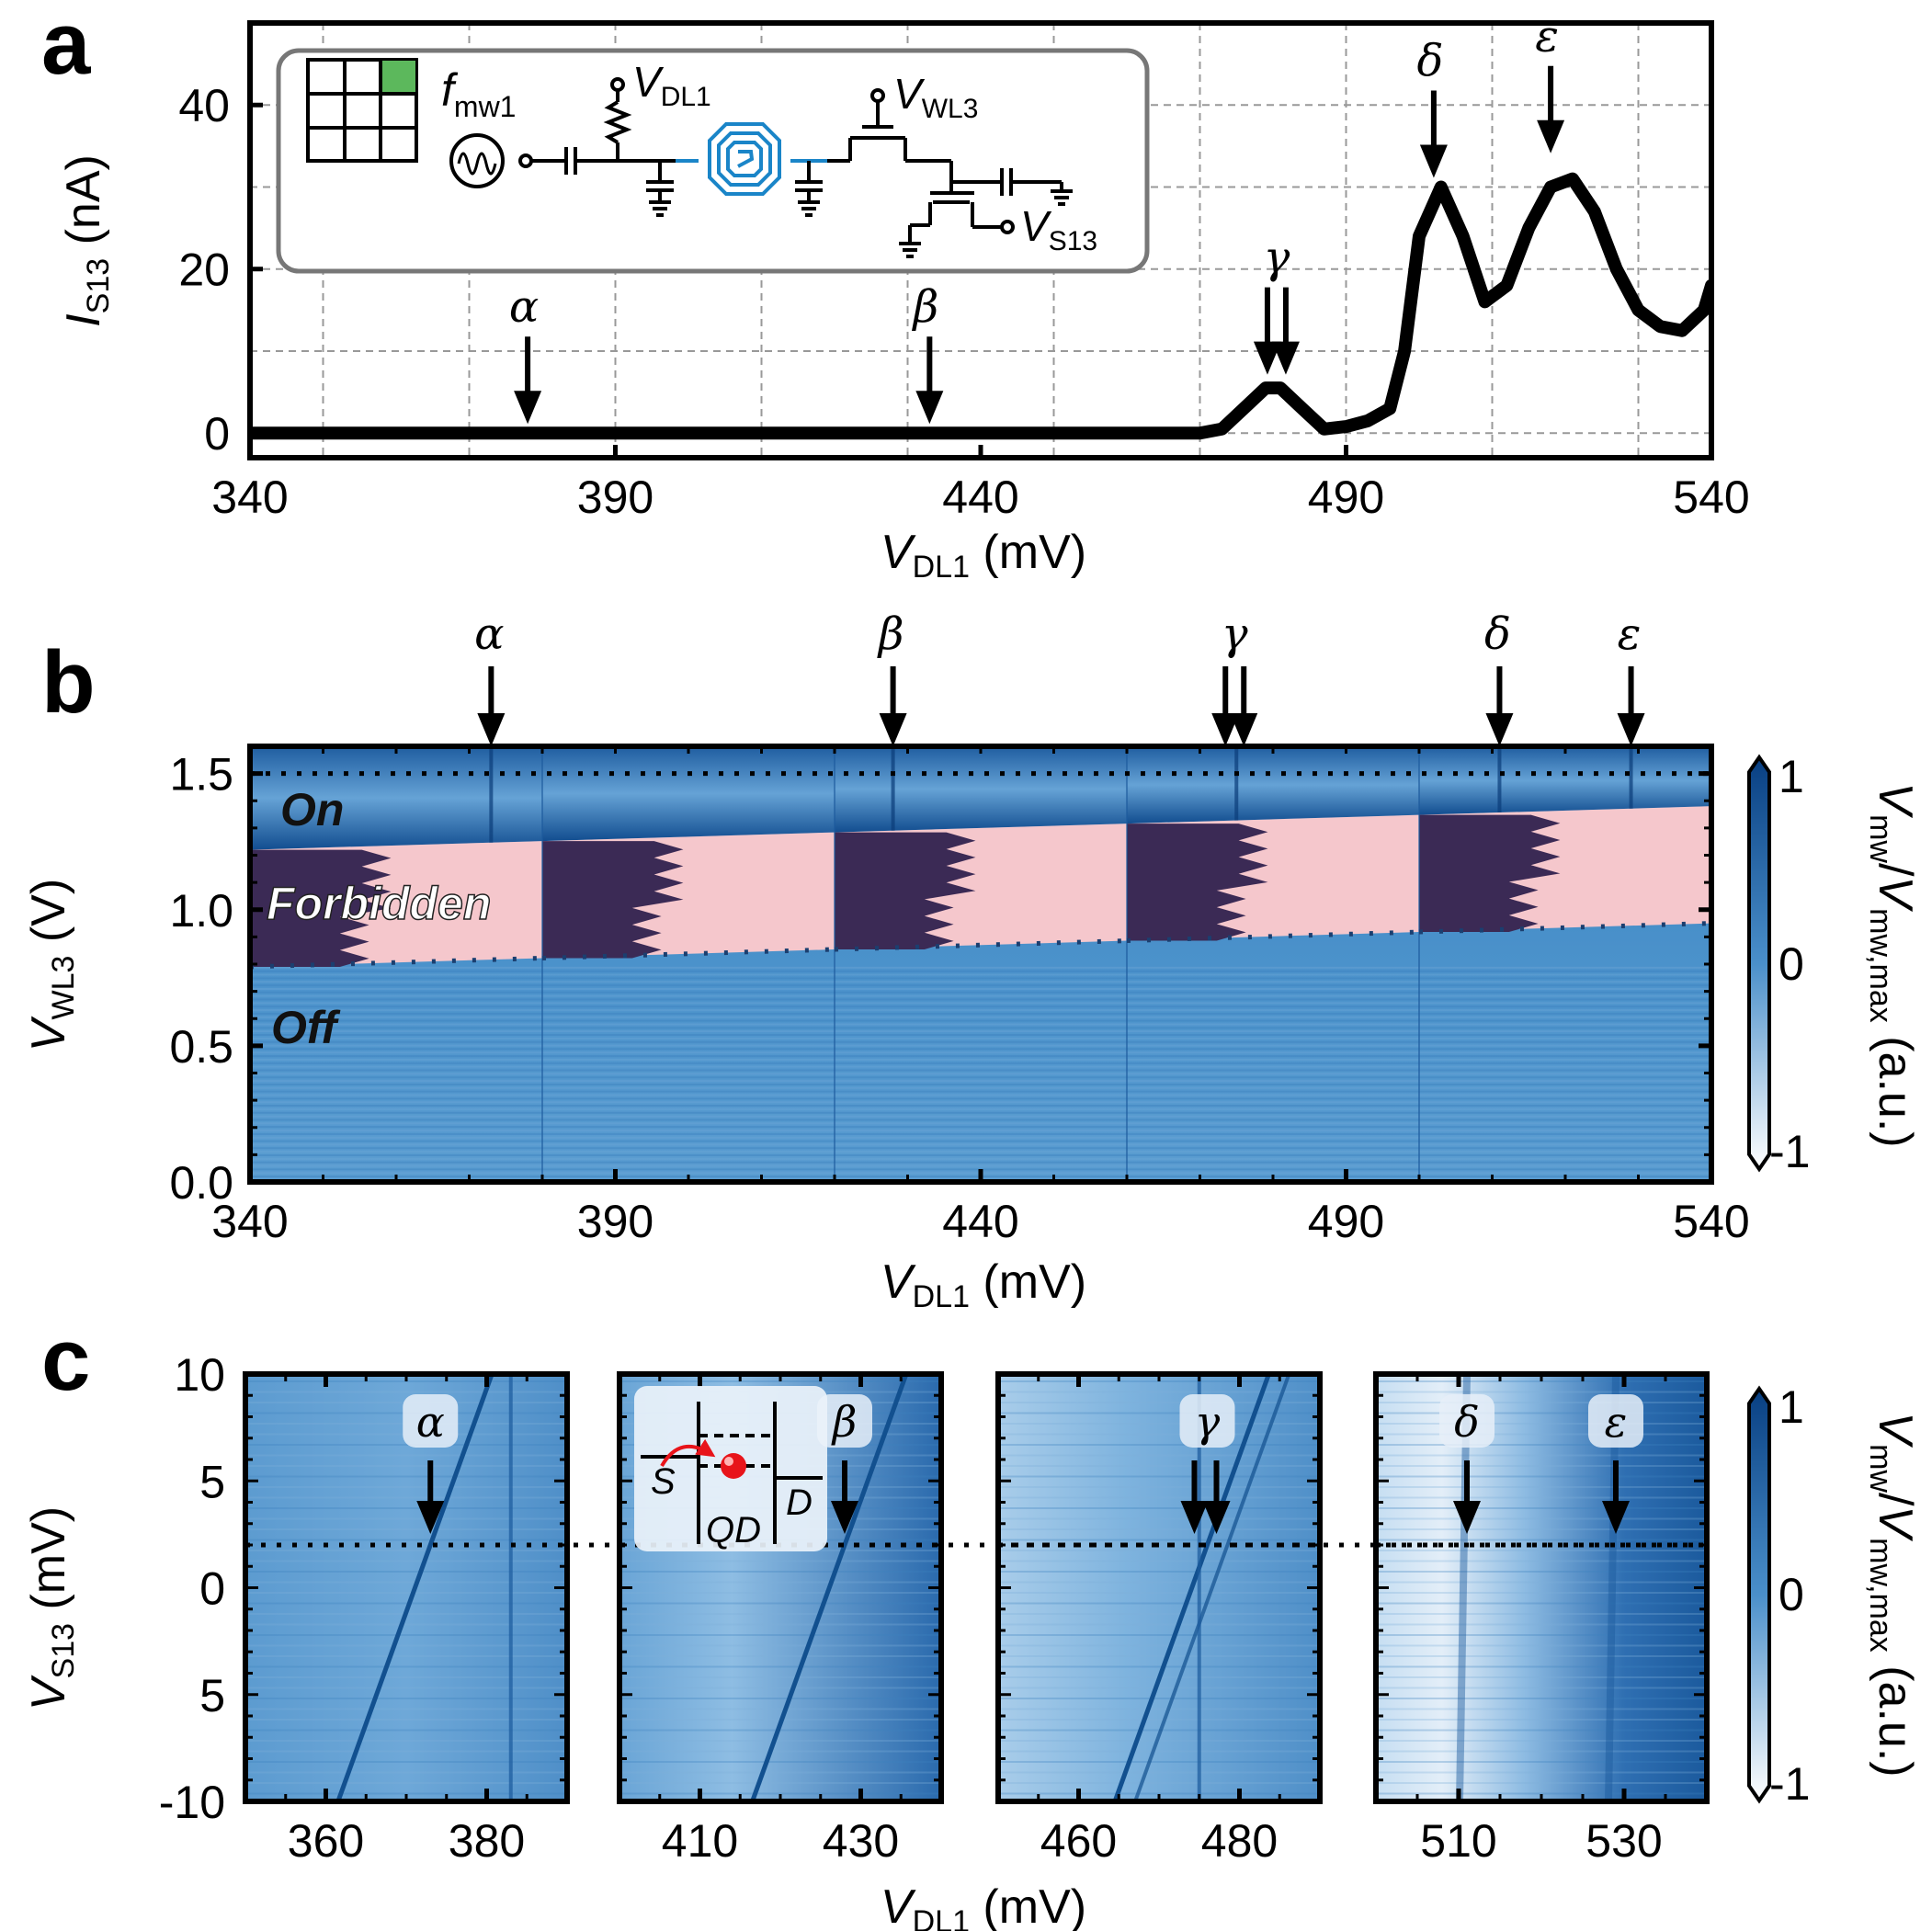 The width and height of the screenshot is (1932, 1931). Describe the element at coordinates (1239, 1841) in the screenshot. I see `x-tick-label: 480` at that location.